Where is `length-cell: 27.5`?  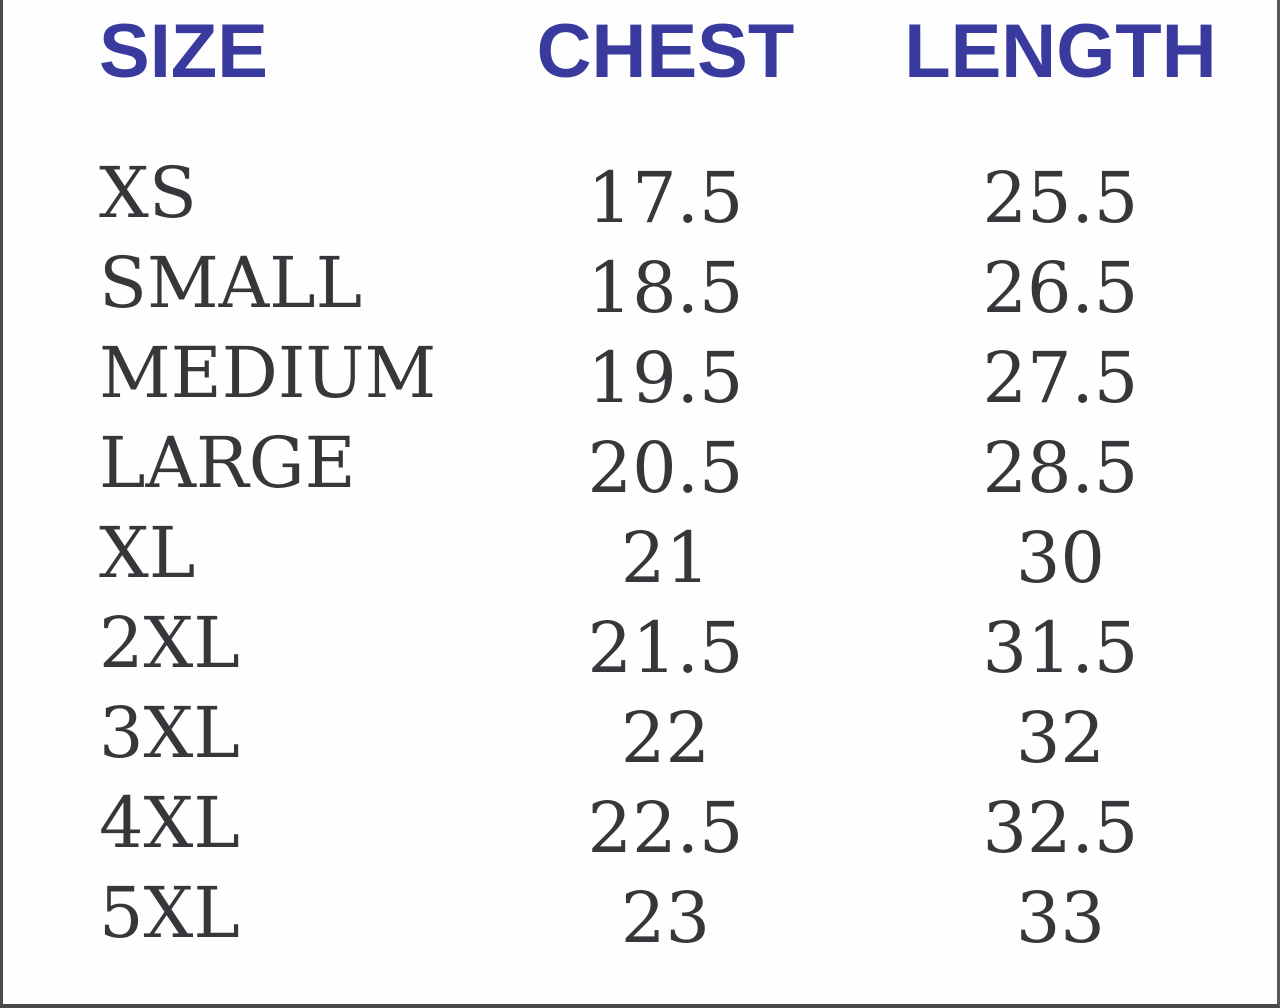 length-cell: 27.5 is located at coordinates (1060, 378).